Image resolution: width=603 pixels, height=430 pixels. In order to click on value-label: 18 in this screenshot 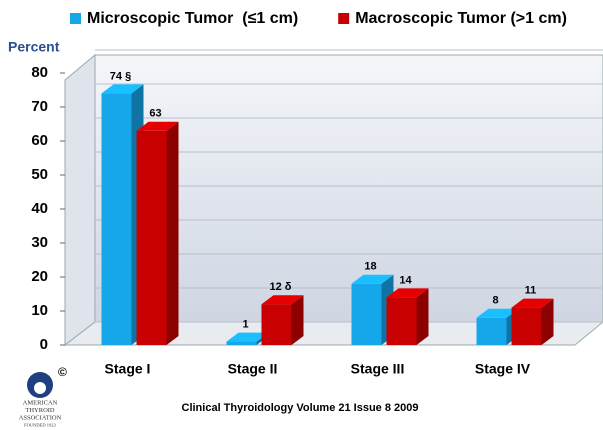, I will do `click(370, 267)`.